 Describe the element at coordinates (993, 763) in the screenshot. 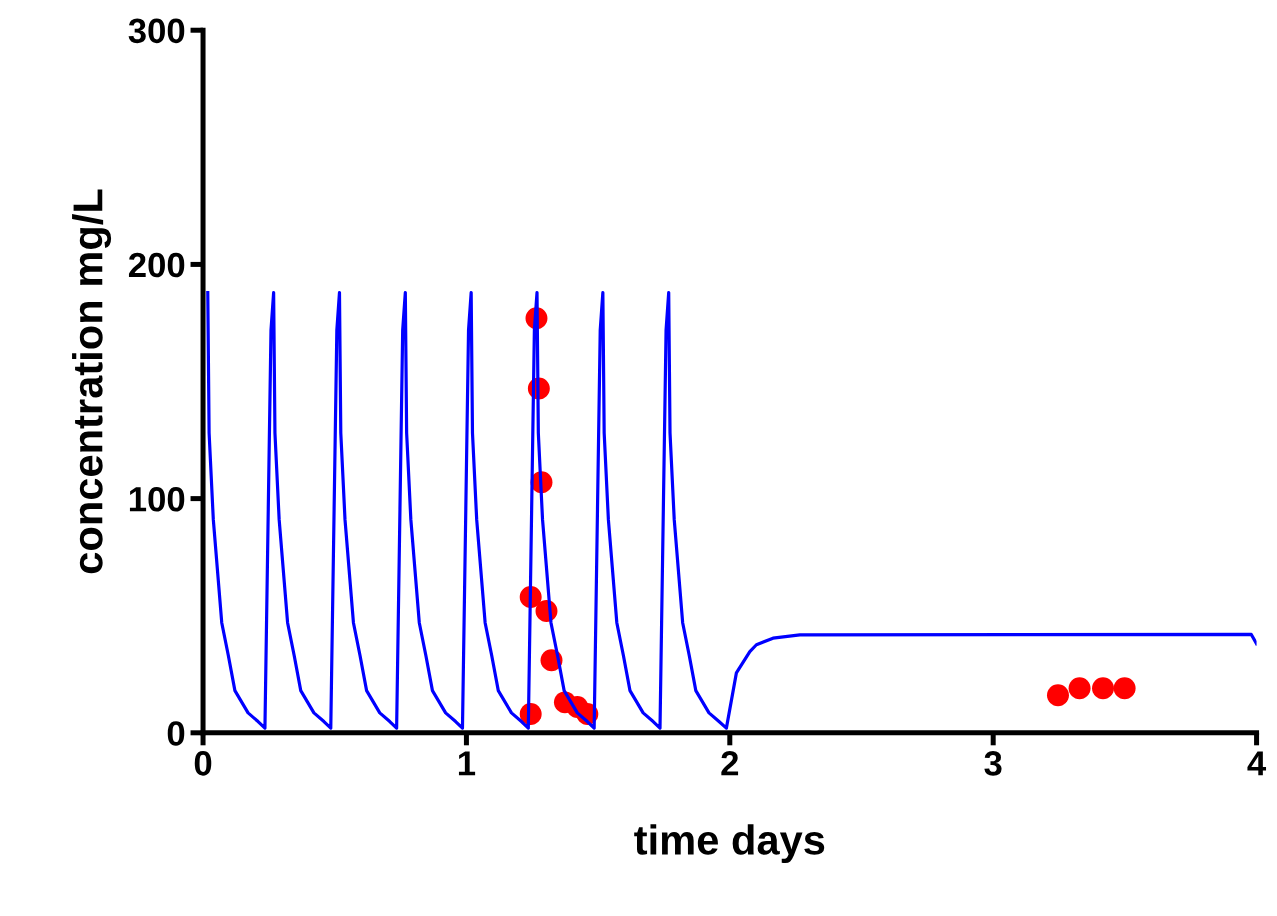

I see `x-tick-label: 3` at that location.